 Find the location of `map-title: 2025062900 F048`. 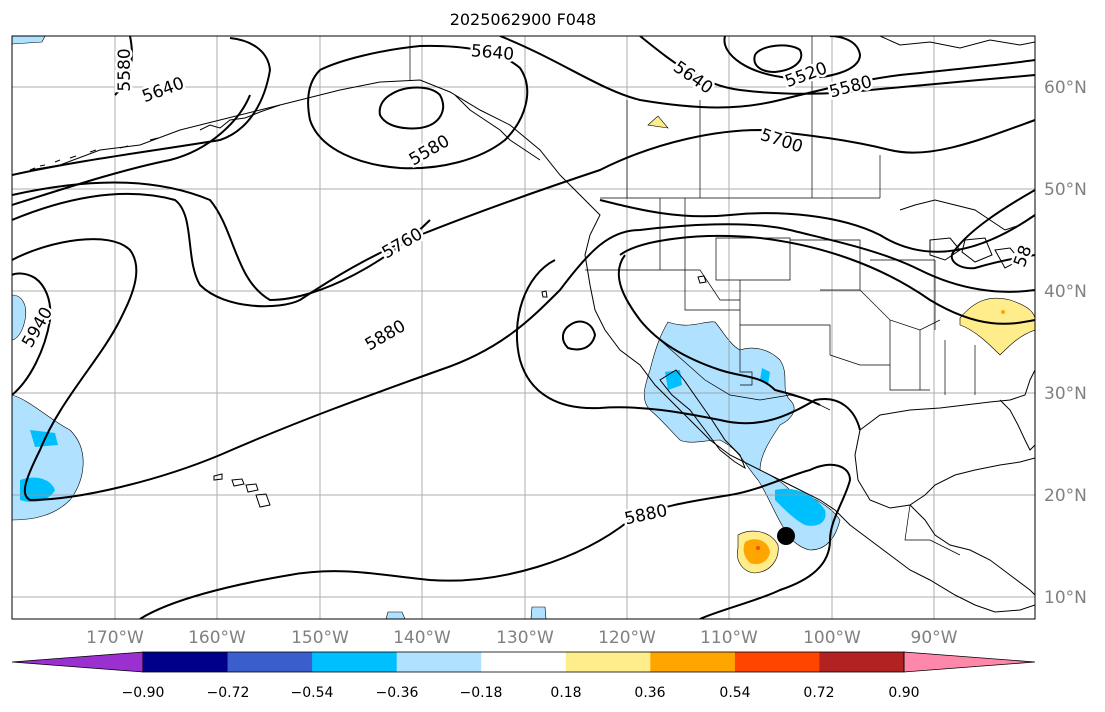

map-title: 2025062900 F048 is located at coordinates (523, 19).